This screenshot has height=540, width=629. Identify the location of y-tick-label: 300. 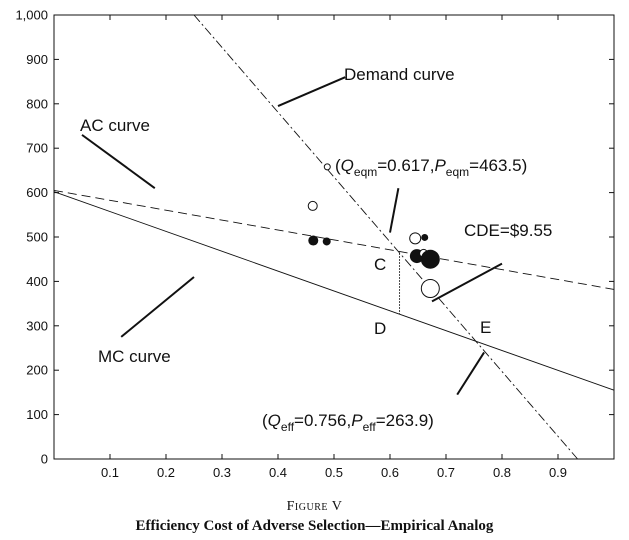
(37, 325).